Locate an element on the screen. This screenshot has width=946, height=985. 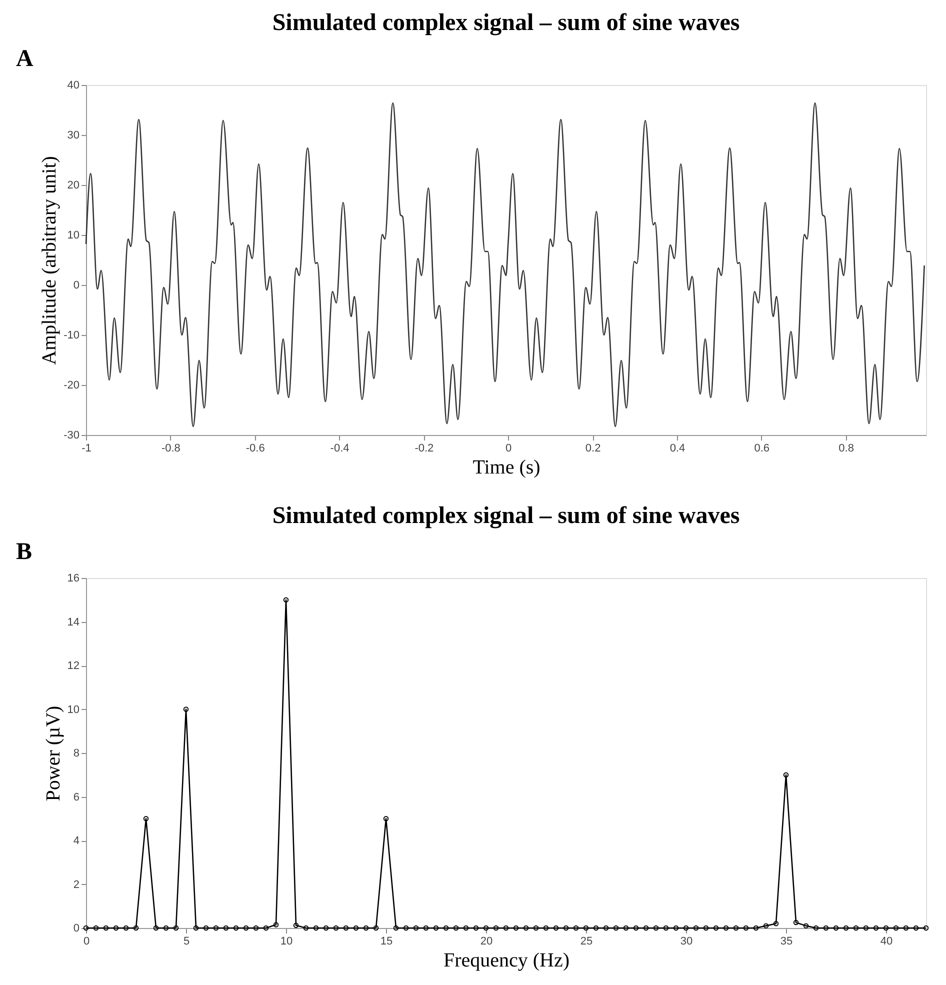
x-tick-label: -0.4 is located at coordinates (340, 448).